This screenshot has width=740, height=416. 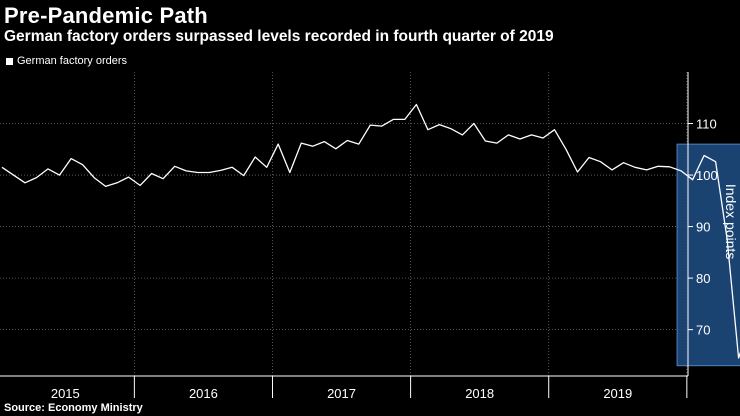 What do you see at coordinates (703, 330) in the screenshot?
I see `y-tick-label: 70` at bounding box center [703, 330].